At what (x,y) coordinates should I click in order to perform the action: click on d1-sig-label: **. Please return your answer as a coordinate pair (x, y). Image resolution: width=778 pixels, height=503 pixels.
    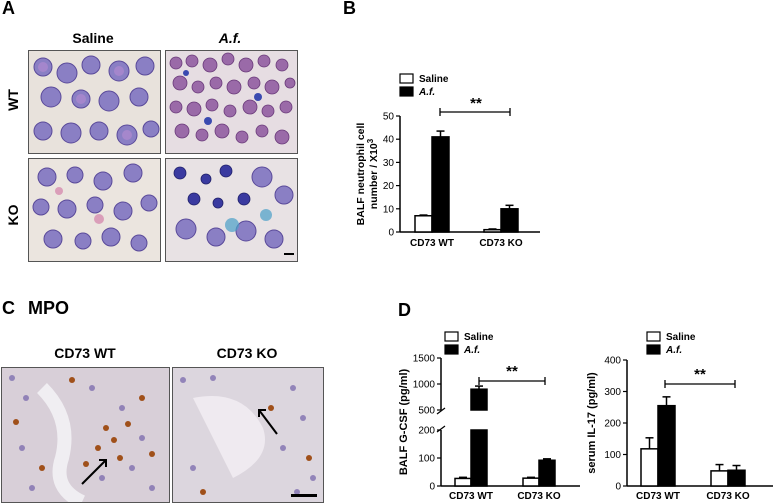
    Looking at the image, I should click on (512, 371).